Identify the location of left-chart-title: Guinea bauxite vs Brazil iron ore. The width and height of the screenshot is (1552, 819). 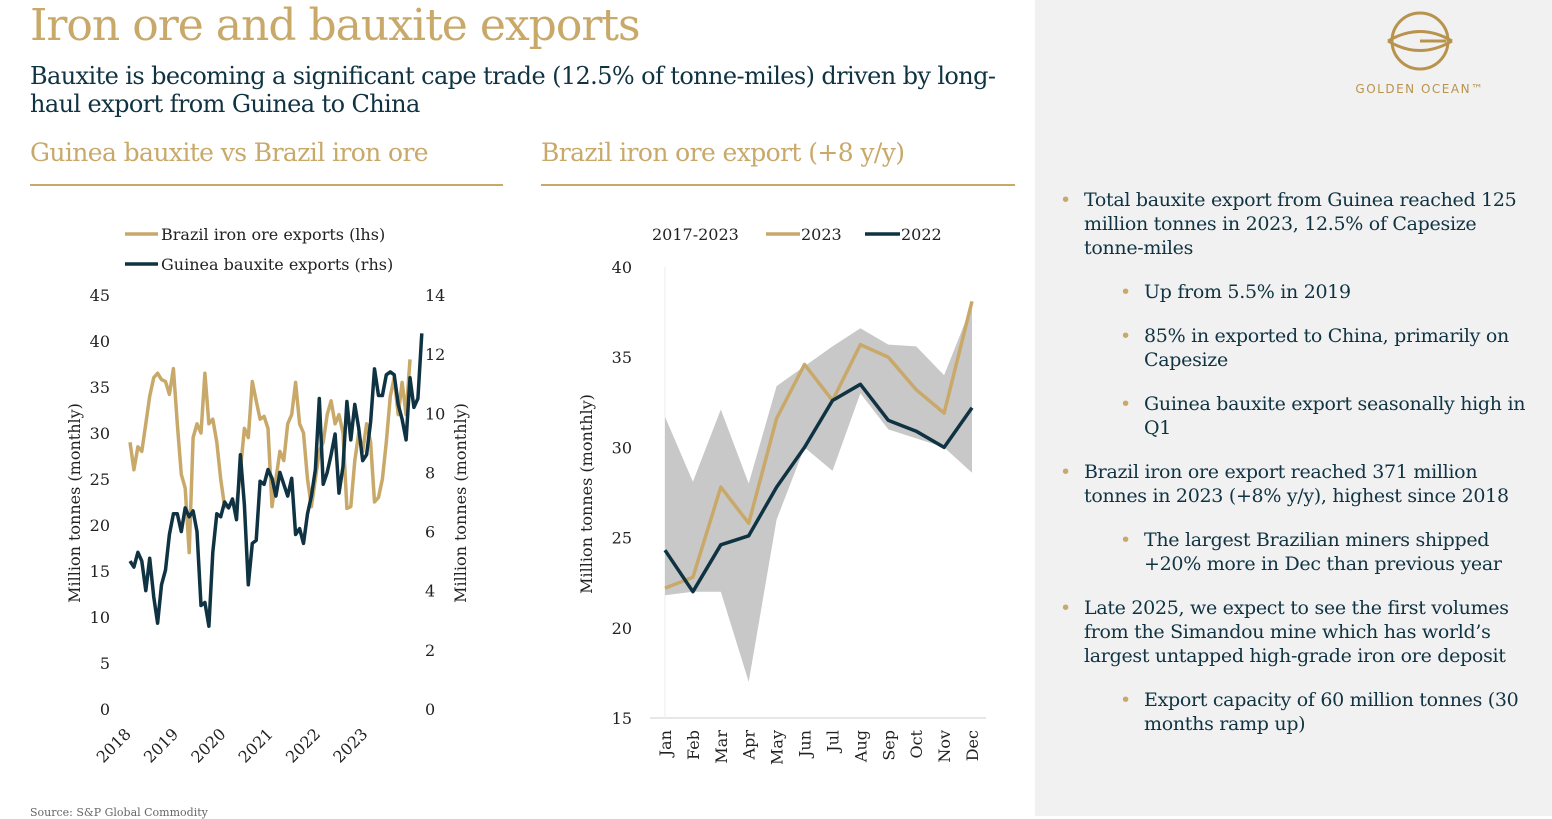
(229, 152).